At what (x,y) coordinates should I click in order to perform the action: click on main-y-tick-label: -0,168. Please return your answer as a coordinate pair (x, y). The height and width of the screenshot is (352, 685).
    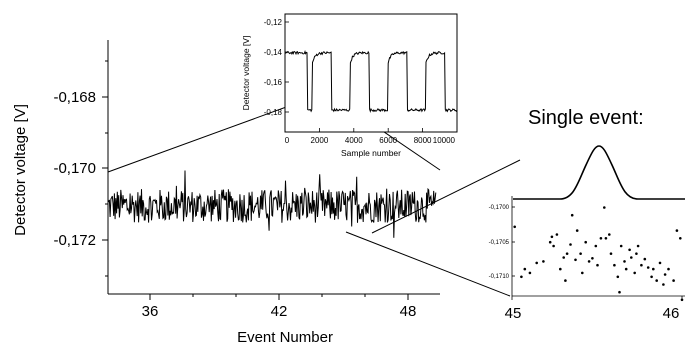
    Looking at the image, I should click on (74, 97).